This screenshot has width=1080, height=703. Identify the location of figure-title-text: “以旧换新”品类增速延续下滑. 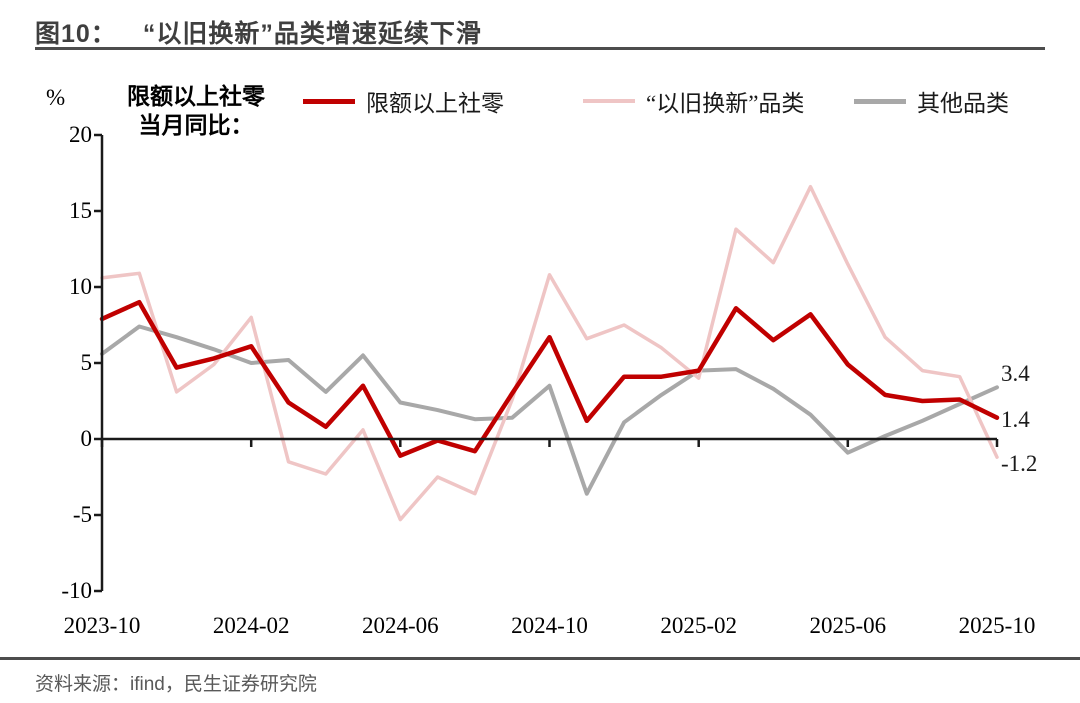
(312, 34).